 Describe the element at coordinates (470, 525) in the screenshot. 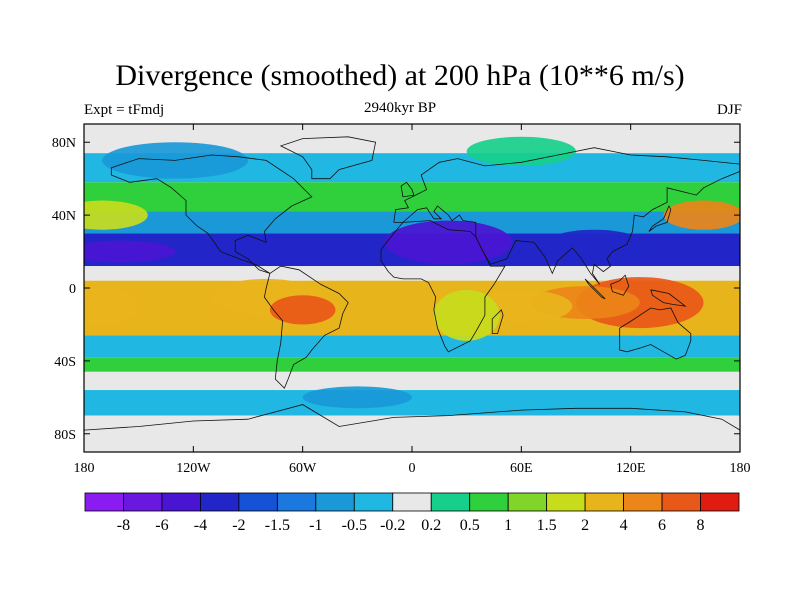

I see `colorbar-label: 0.5` at that location.